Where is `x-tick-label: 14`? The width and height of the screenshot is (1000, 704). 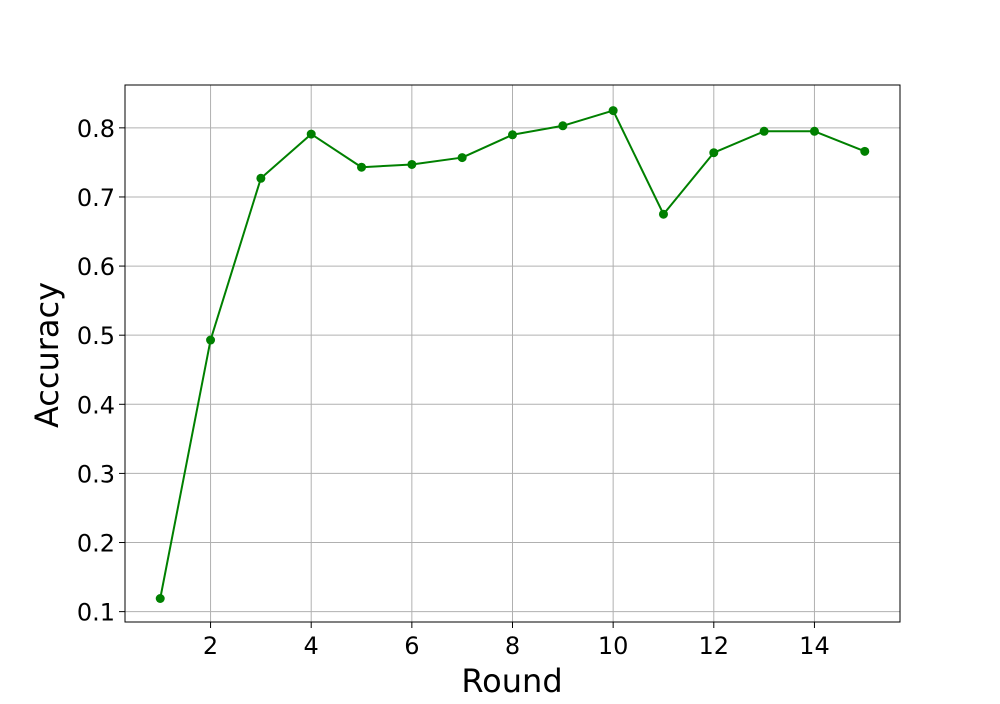
x-tick-label: 14 is located at coordinates (814, 646).